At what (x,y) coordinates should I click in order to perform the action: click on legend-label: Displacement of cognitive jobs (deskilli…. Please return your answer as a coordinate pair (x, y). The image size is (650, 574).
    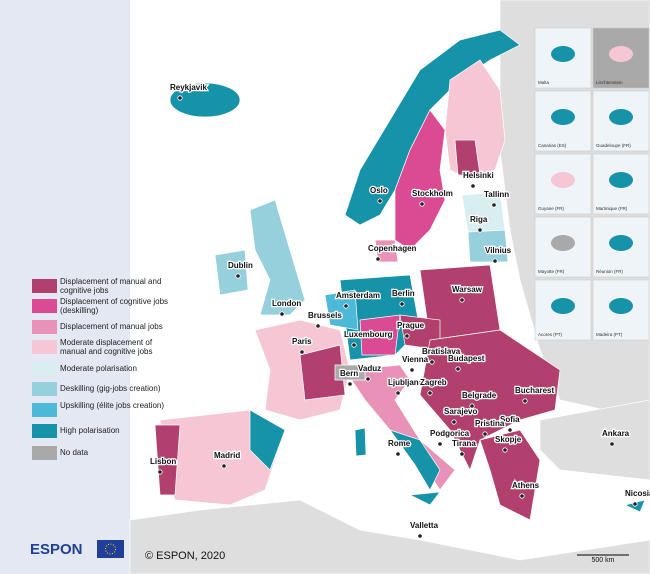
    Looking at the image, I should click on (114, 306).